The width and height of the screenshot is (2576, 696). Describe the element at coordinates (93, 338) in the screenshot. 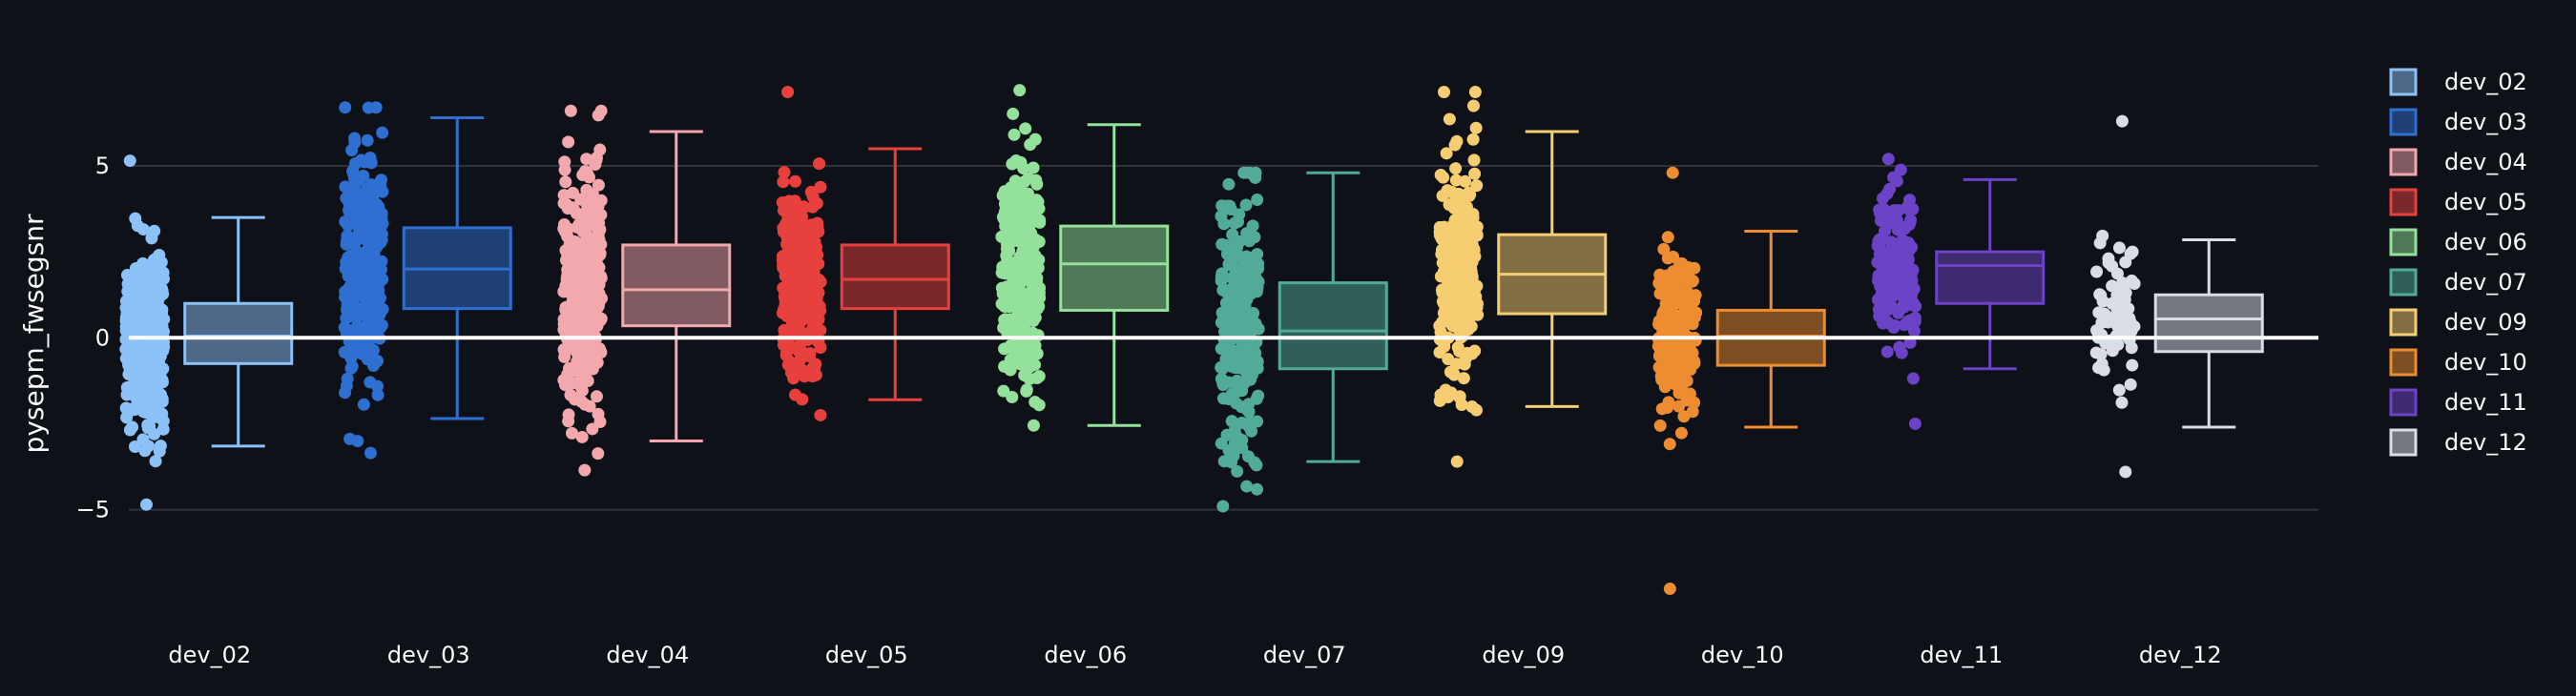

I see `y-axis-ticks: −5 0 5` at that location.